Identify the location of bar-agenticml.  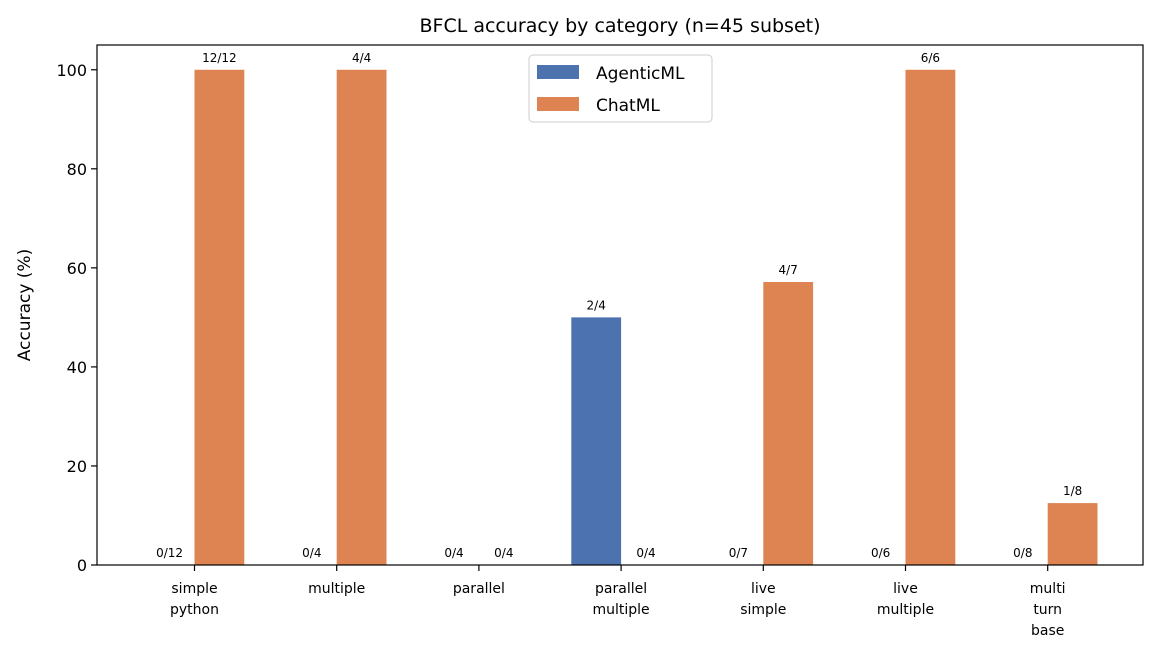
(596, 441).